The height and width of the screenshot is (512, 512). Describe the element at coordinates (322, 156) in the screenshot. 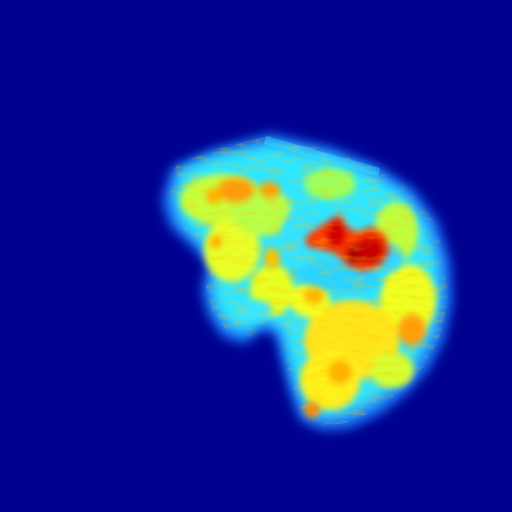

I see `blob-top-cut` at that location.